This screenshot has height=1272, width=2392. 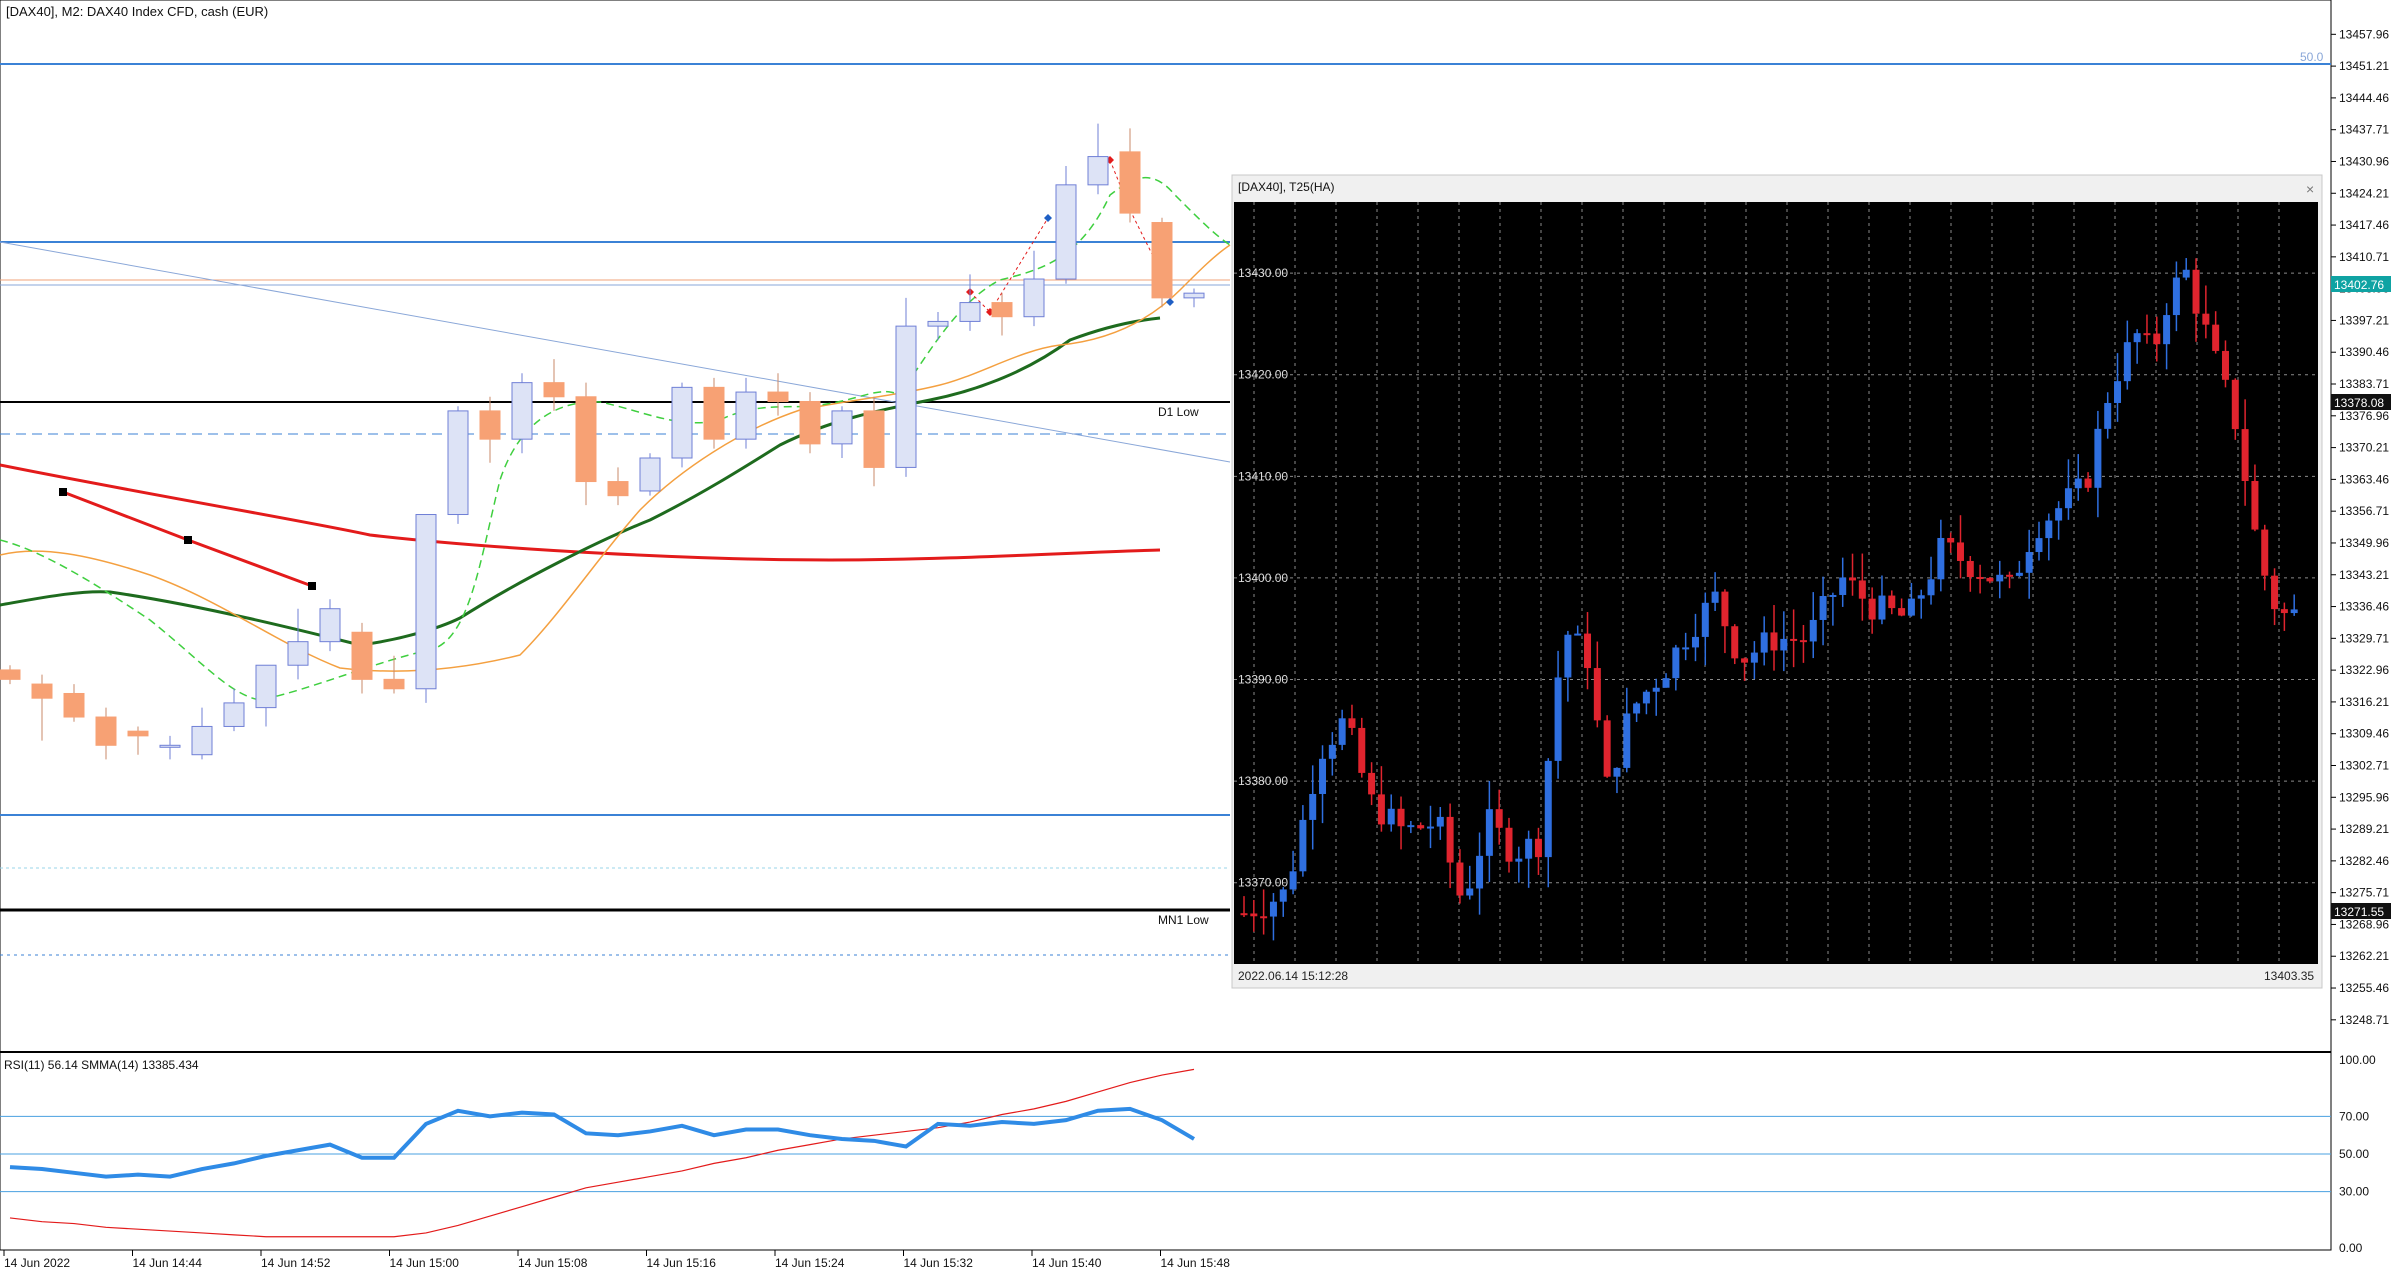 I want to click on trendline, so click(x=615, y=352).